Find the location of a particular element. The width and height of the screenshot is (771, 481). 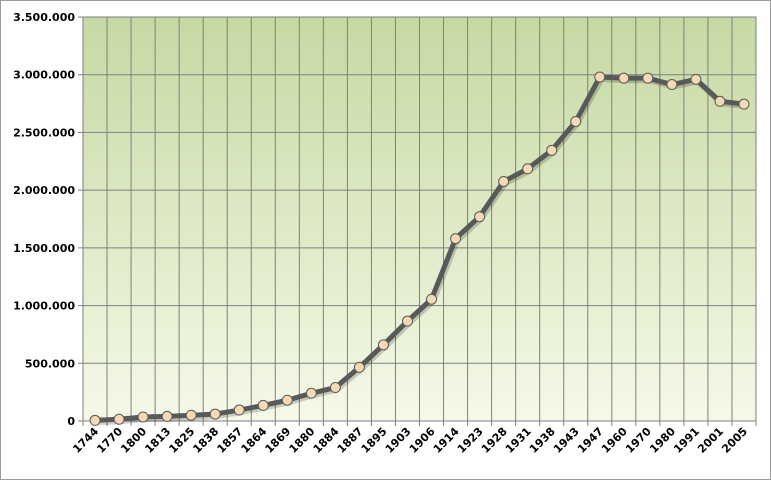

x-tick-label: 1906 is located at coordinates (422, 440).